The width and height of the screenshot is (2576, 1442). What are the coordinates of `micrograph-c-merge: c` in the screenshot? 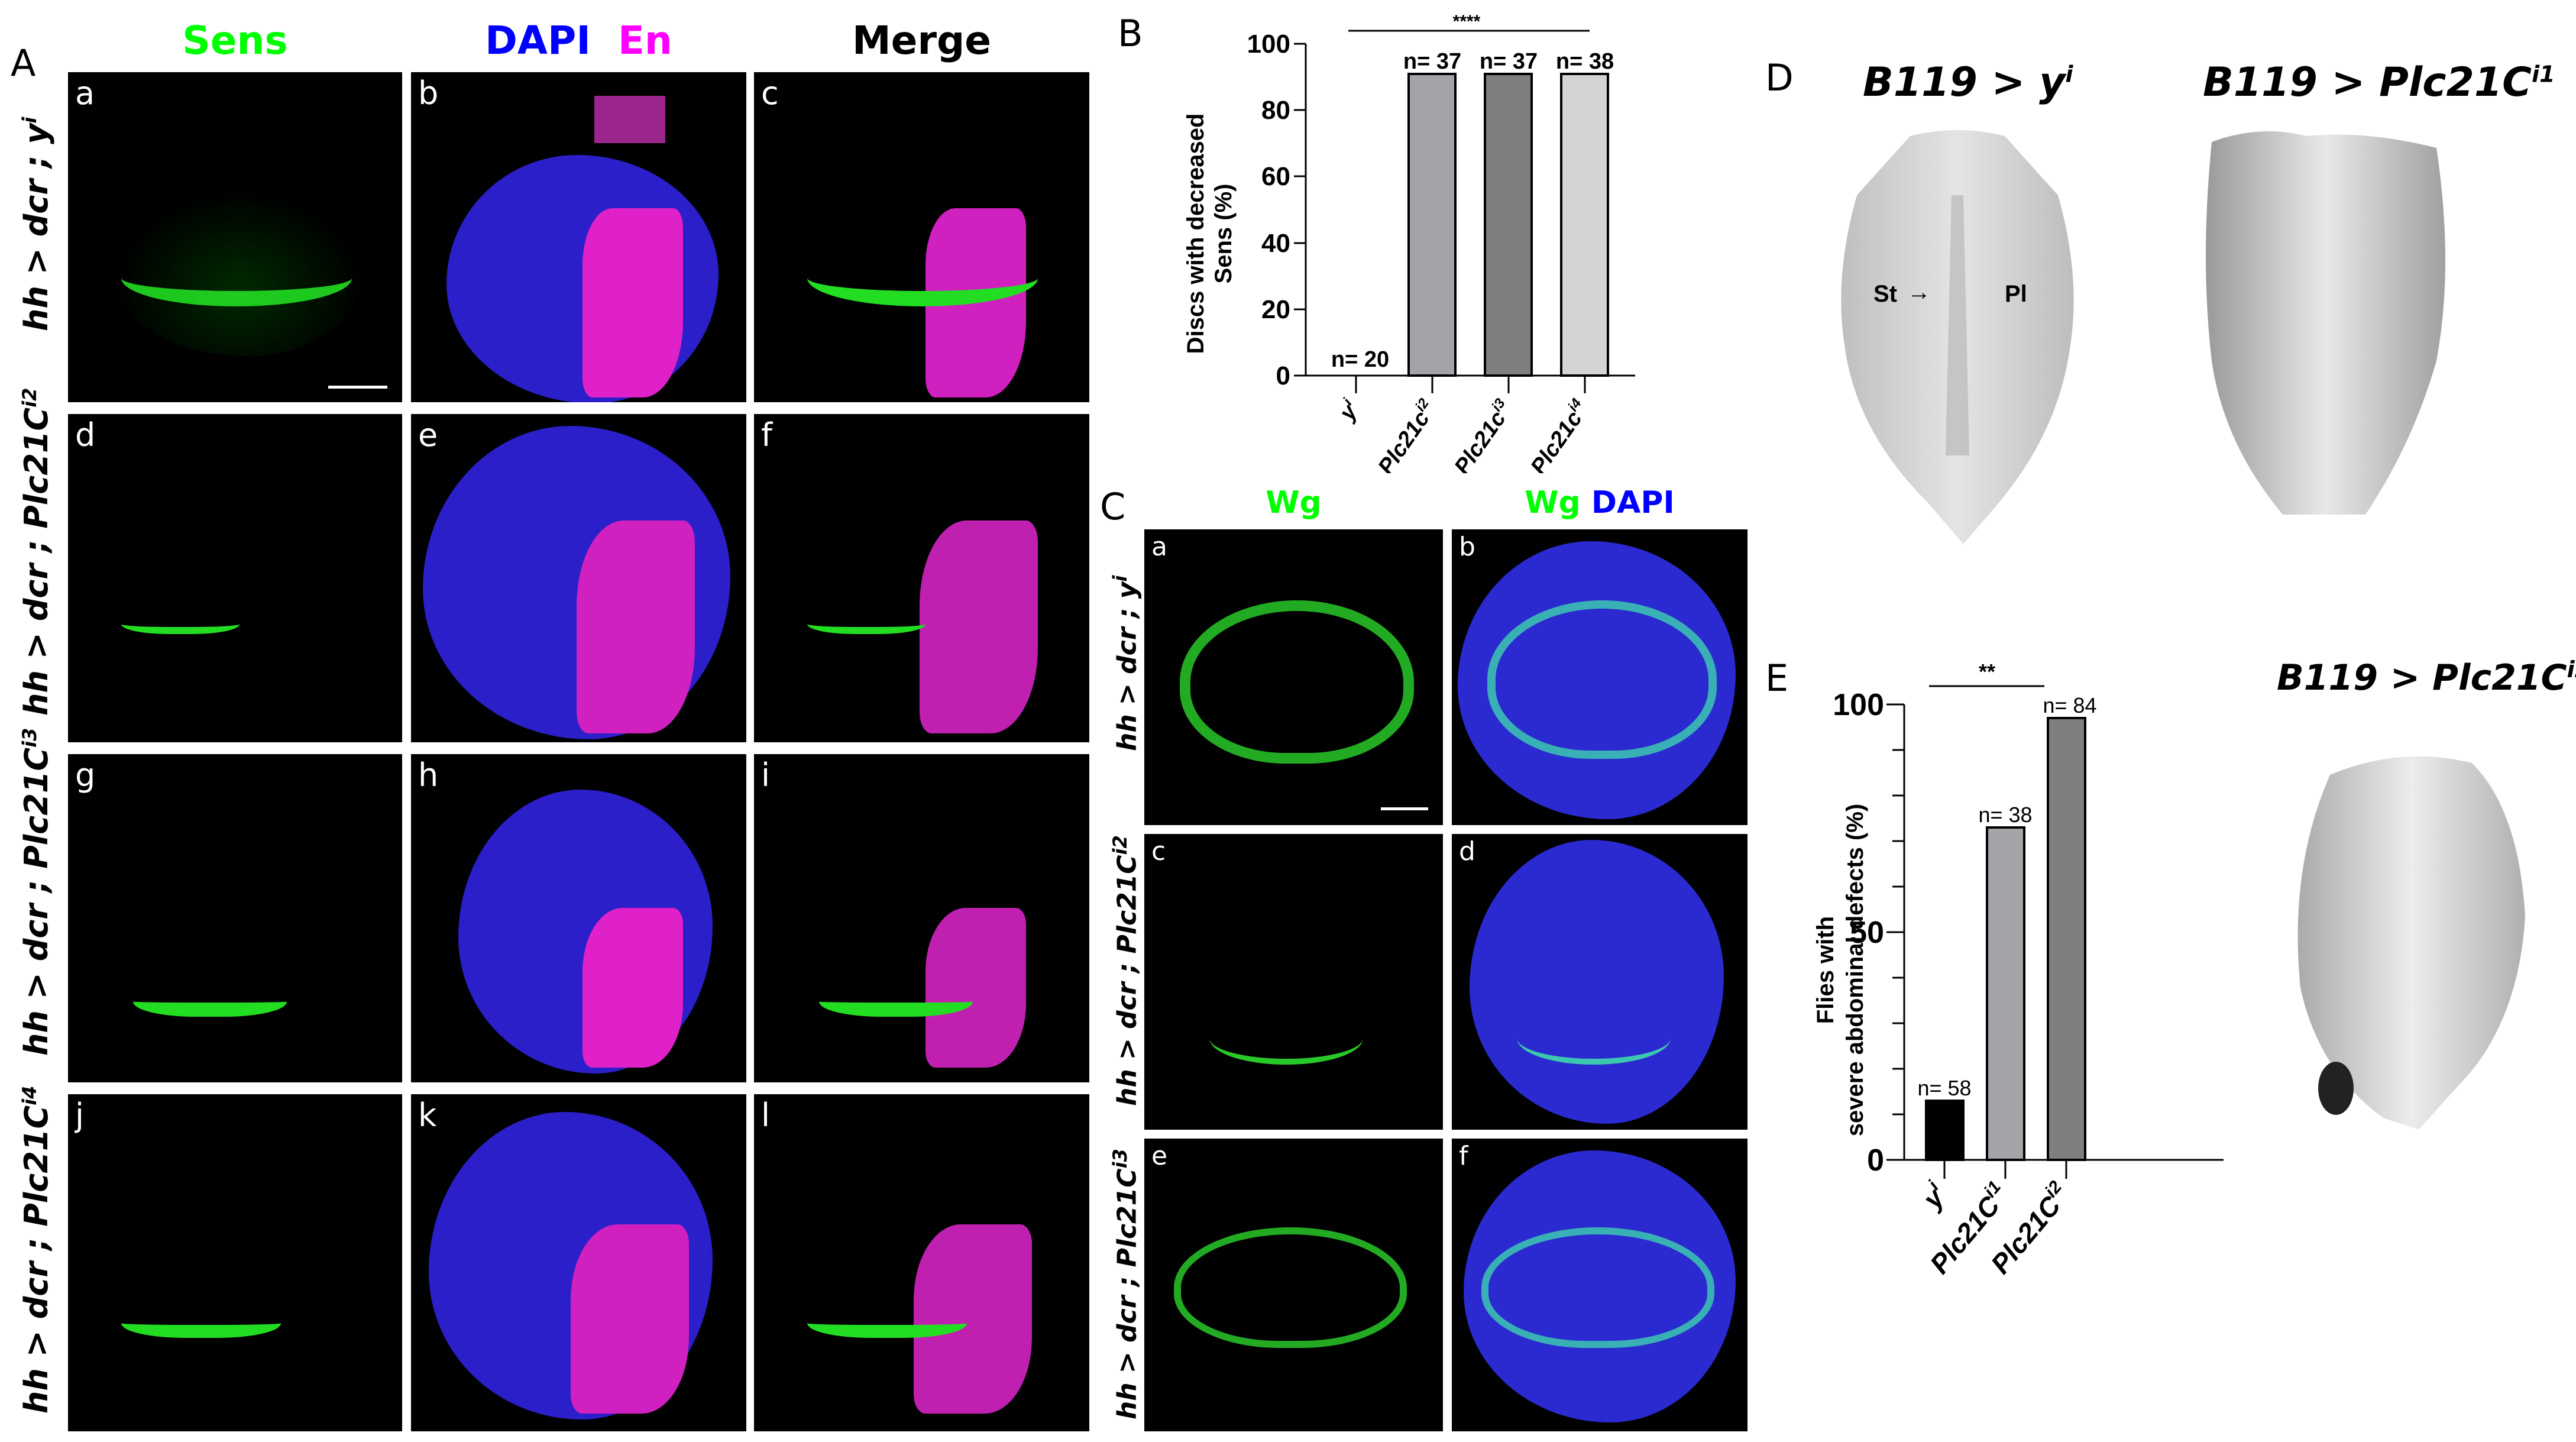 It's located at (922, 237).